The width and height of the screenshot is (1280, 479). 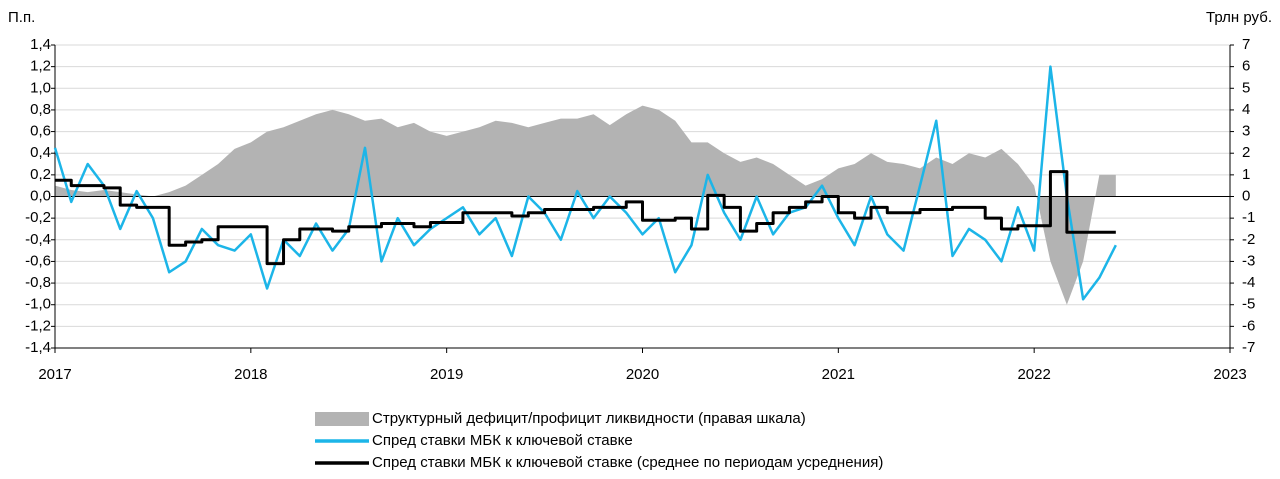 I want to click on y2-tick-label: 3, so click(x=1246, y=131).